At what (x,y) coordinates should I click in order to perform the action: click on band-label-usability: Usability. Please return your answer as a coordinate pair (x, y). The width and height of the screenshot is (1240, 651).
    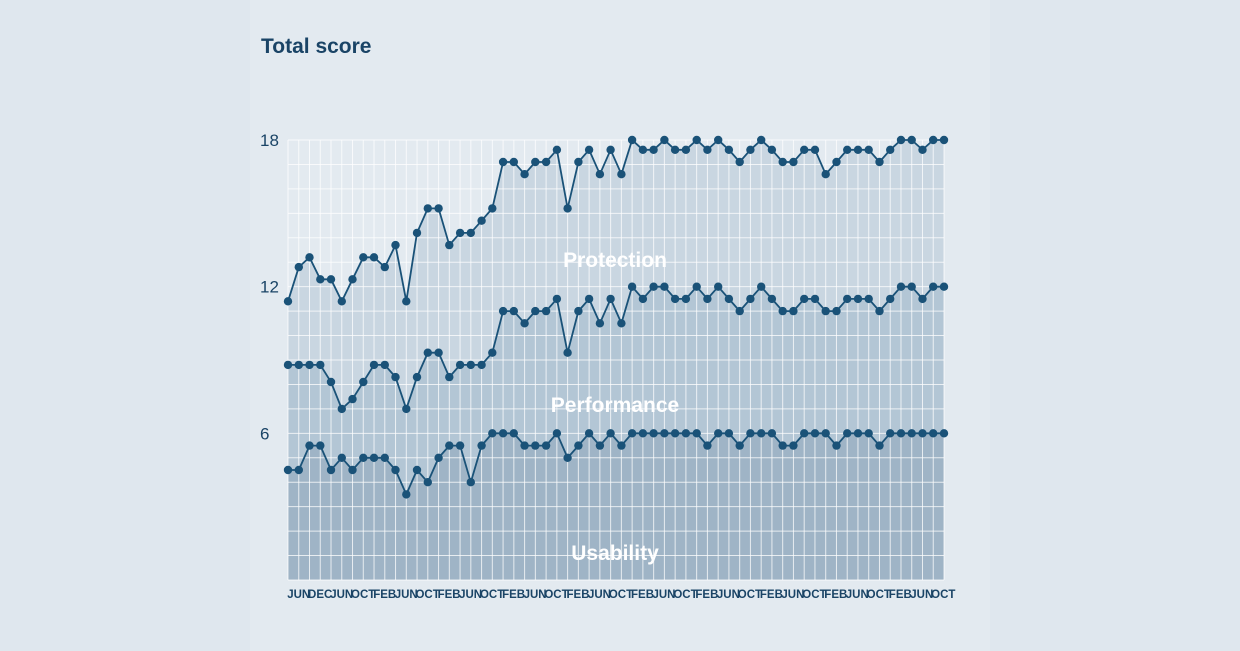
    Looking at the image, I should click on (615, 553).